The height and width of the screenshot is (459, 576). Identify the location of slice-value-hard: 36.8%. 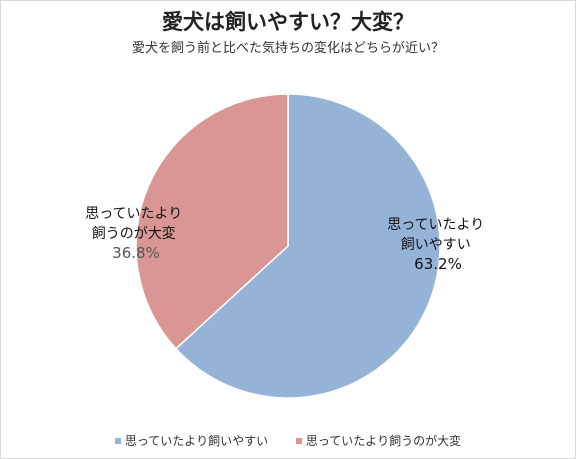
(136, 253).